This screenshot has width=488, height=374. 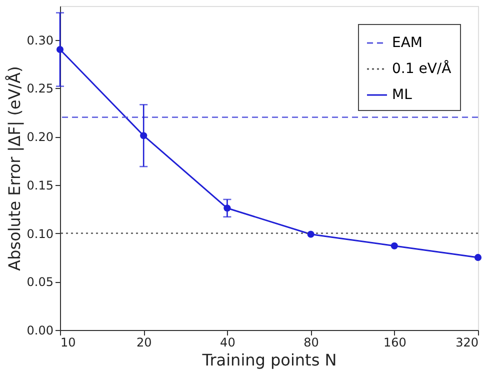 I want to click on y-tick-label: 0.30, so click(x=40, y=40).